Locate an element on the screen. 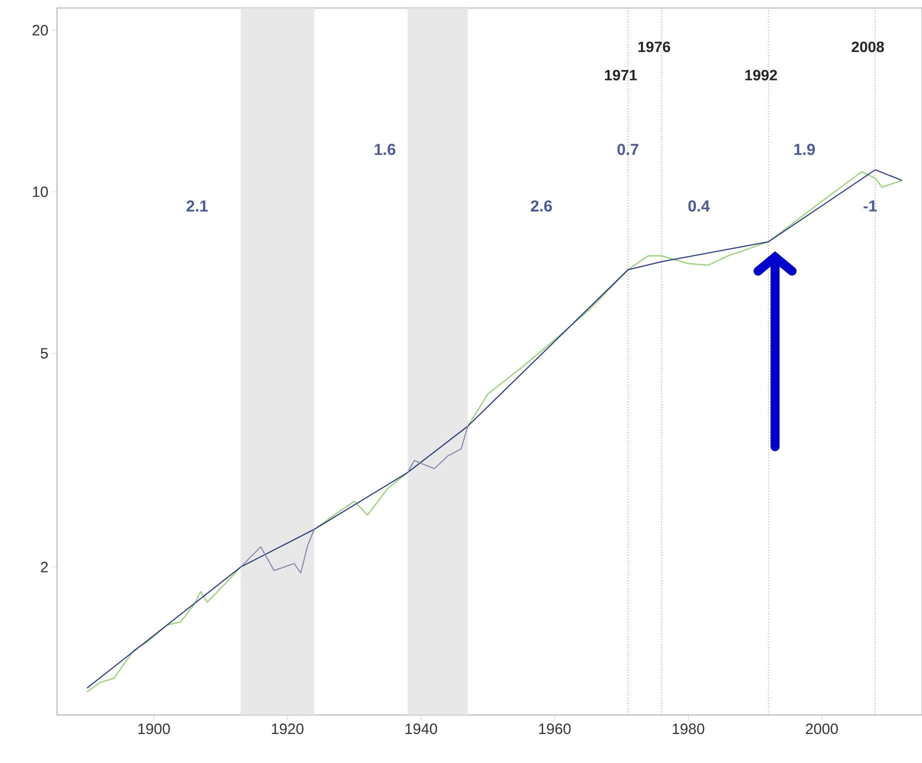  annotation: 0.4 is located at coordinates (699, 206).